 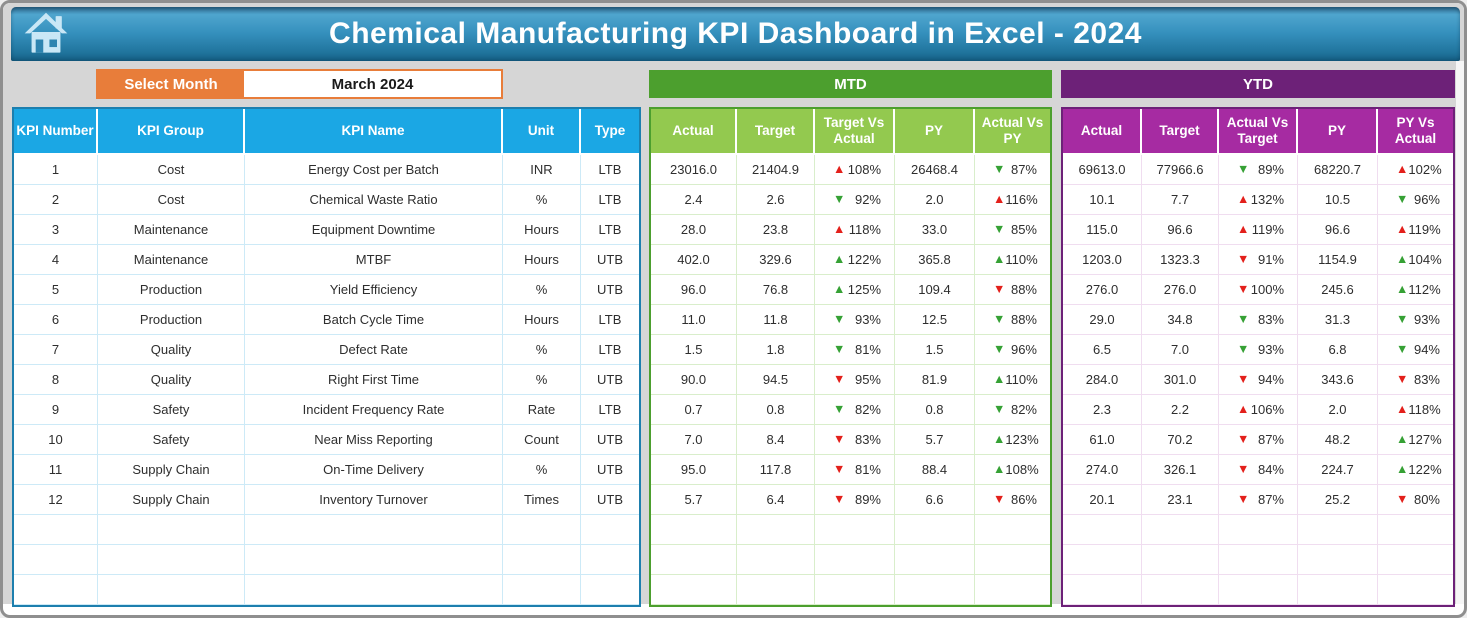 What do you see at coordinates (374, 500) in the screenshot?
I see `table-cell: Inventory Turnover` at bounding box center [374, 500].